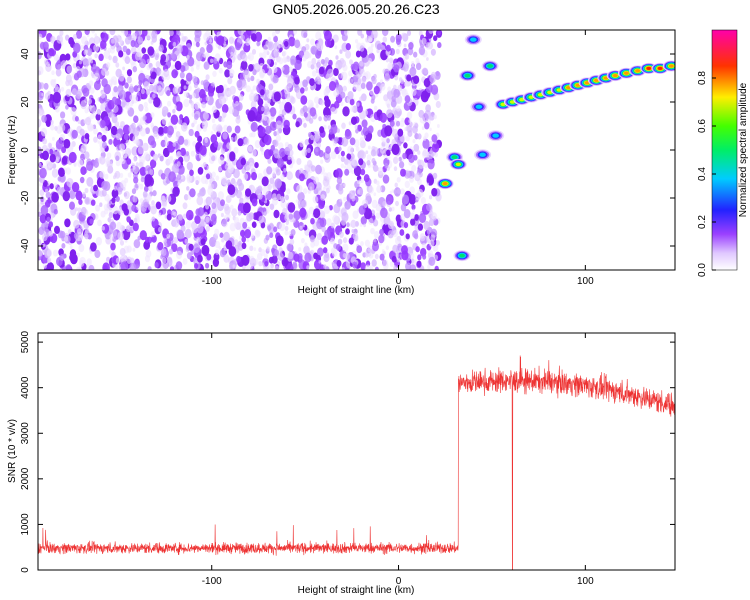 Image resolution: width=750 pixels, height=600 pixels. Describe the element at coordinates (585, 581) in the screenshot. I see `snr-x-tick-label: 100` at that location.